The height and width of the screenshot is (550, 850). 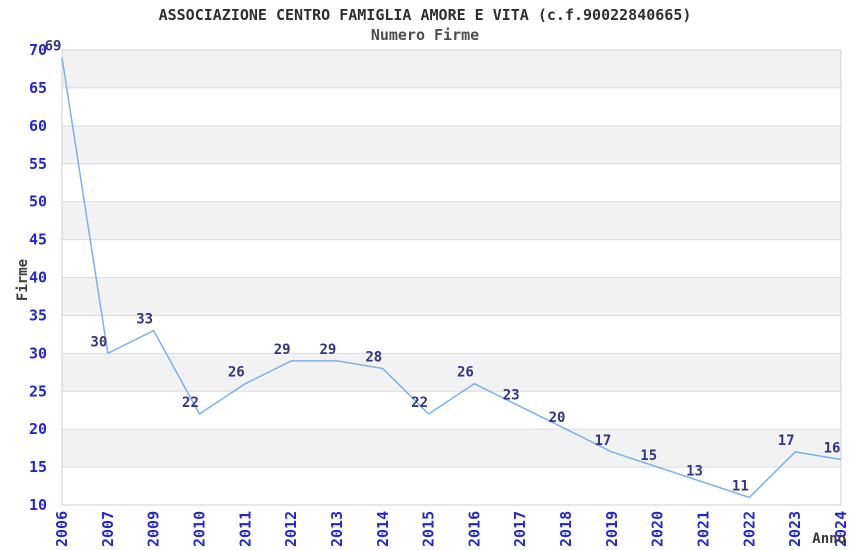 I want to click on x-tick-label: 2007, so click(x=108, y=529).